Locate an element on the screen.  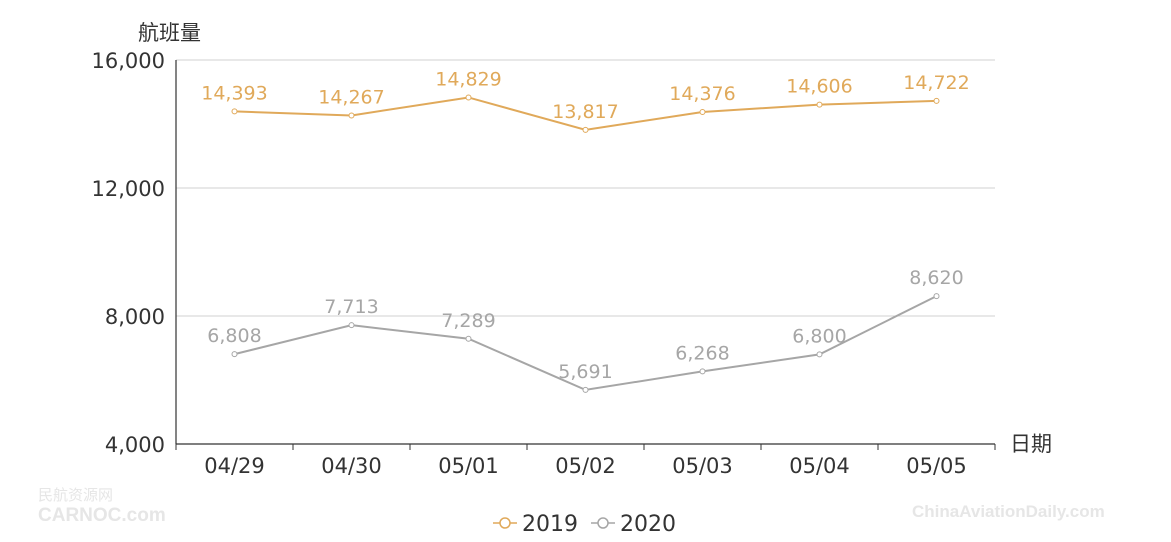
x-tick-label: 05/03 is located at coordinates (702, 466).